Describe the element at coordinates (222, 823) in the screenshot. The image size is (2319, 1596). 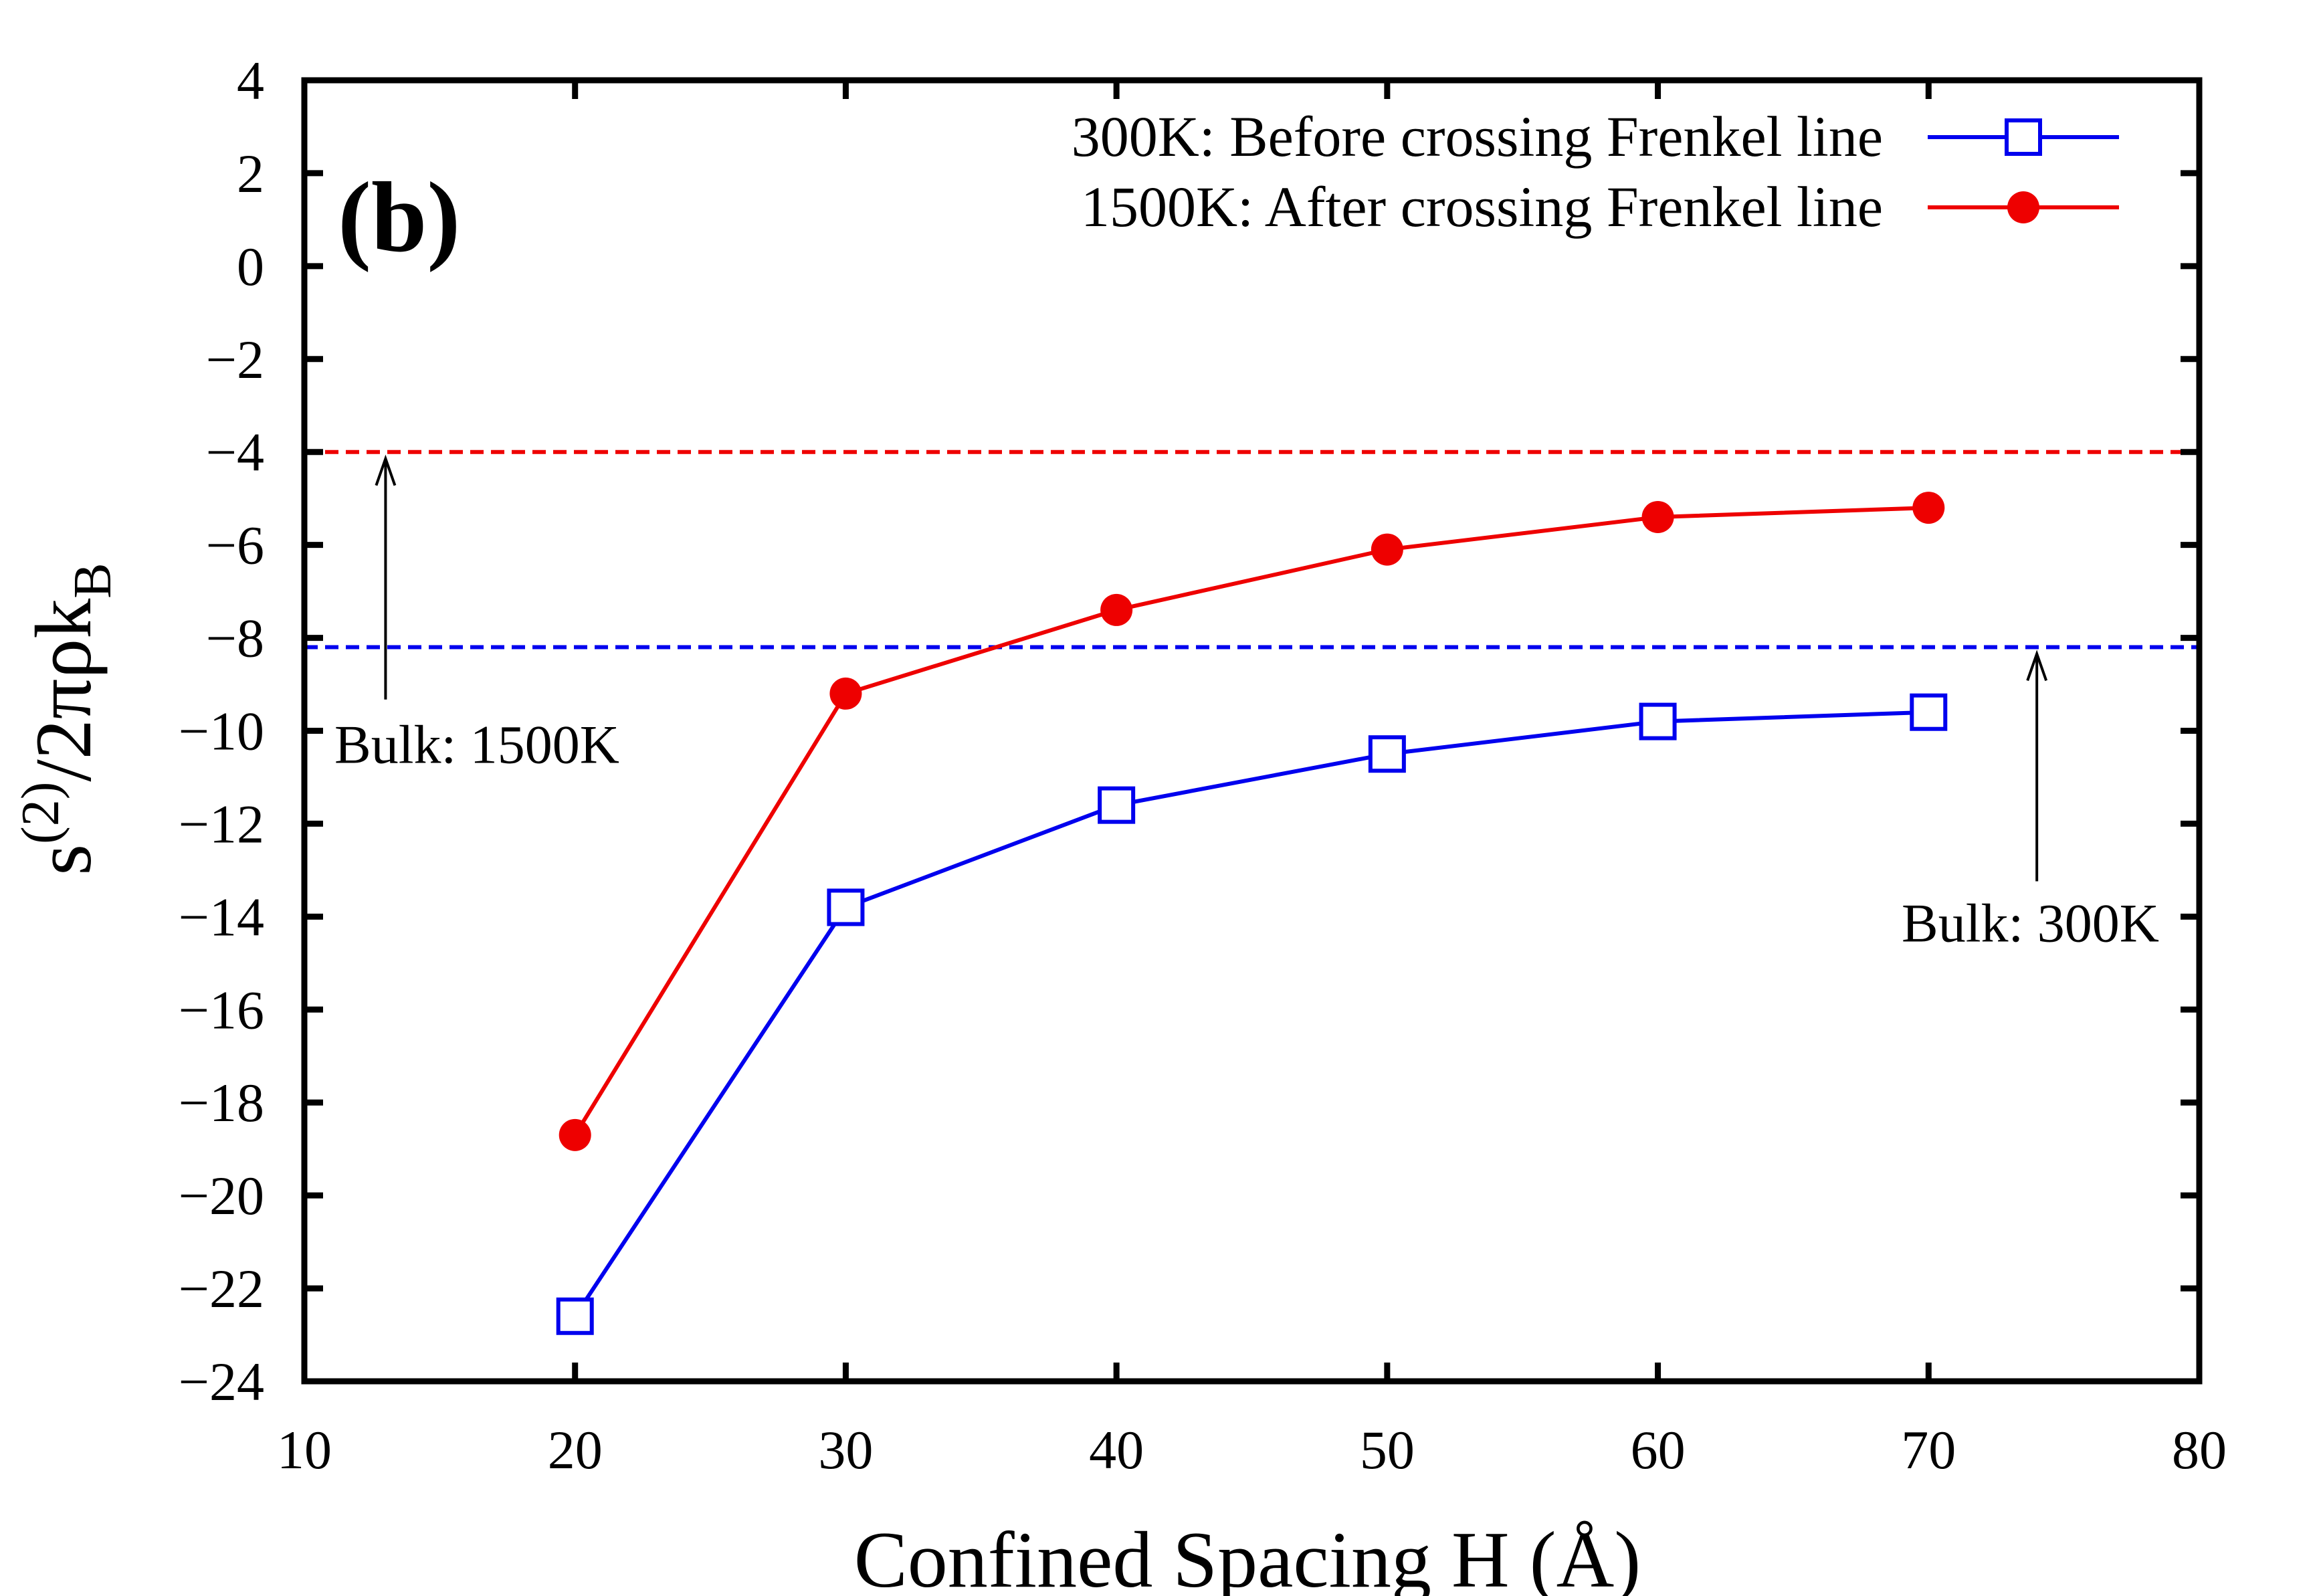
I see `y-tick-label-6: −12` at that location.